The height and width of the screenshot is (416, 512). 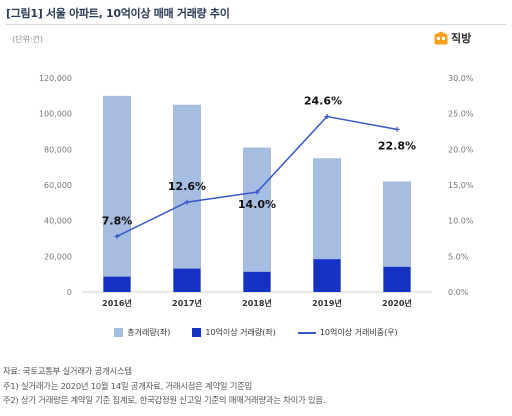 I want to click on left-axis-tick-label: 80,000, so click(x=58, y=149).